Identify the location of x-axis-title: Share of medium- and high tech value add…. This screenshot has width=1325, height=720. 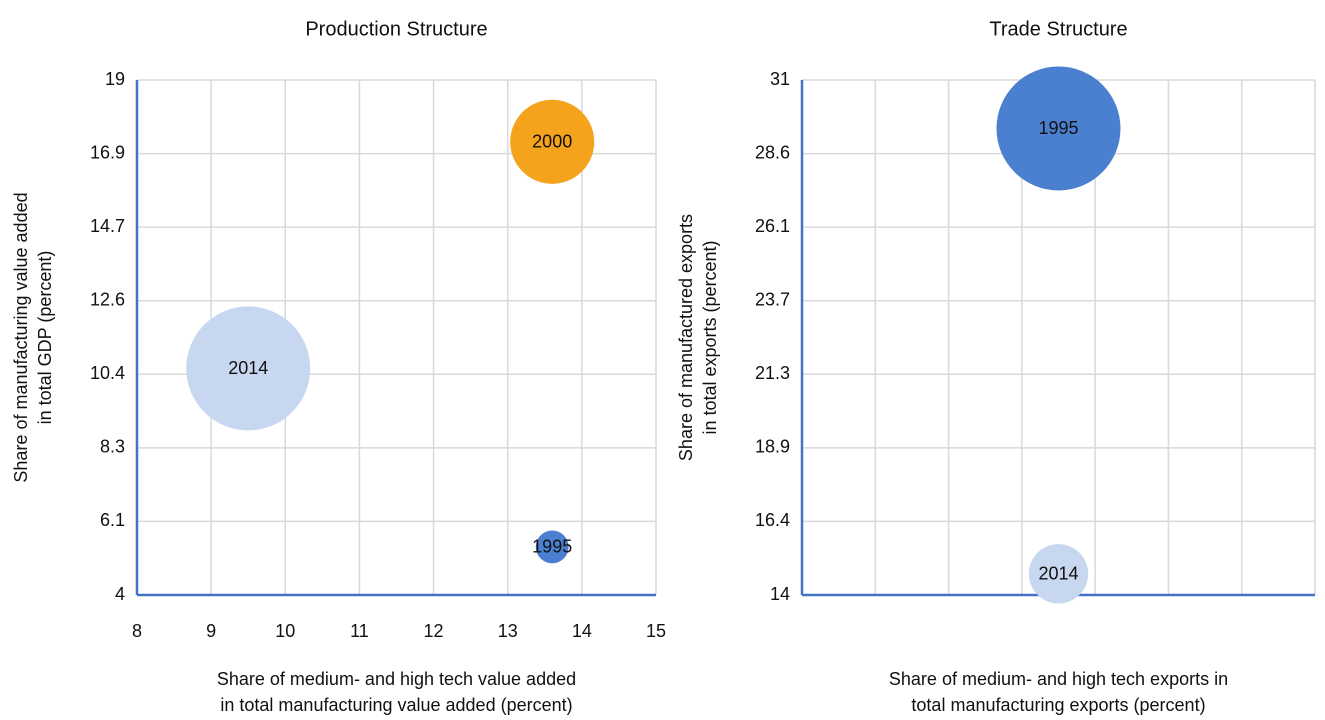
(396, 679).